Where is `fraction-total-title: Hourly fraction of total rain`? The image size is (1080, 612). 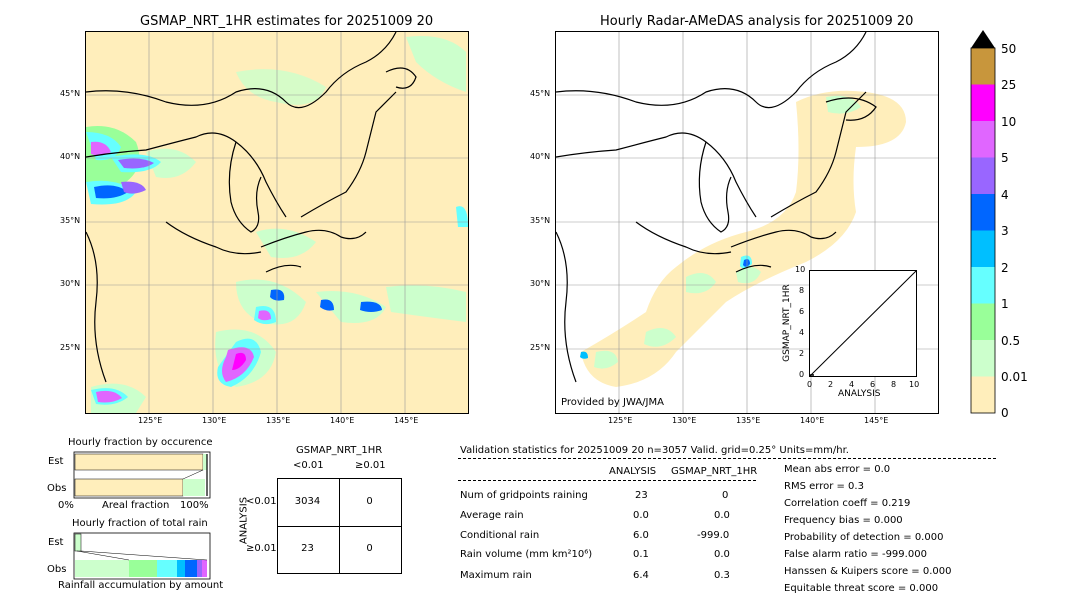
fraction-total-title: Hourly fraction of total rain is located at coordinates (140, 523).